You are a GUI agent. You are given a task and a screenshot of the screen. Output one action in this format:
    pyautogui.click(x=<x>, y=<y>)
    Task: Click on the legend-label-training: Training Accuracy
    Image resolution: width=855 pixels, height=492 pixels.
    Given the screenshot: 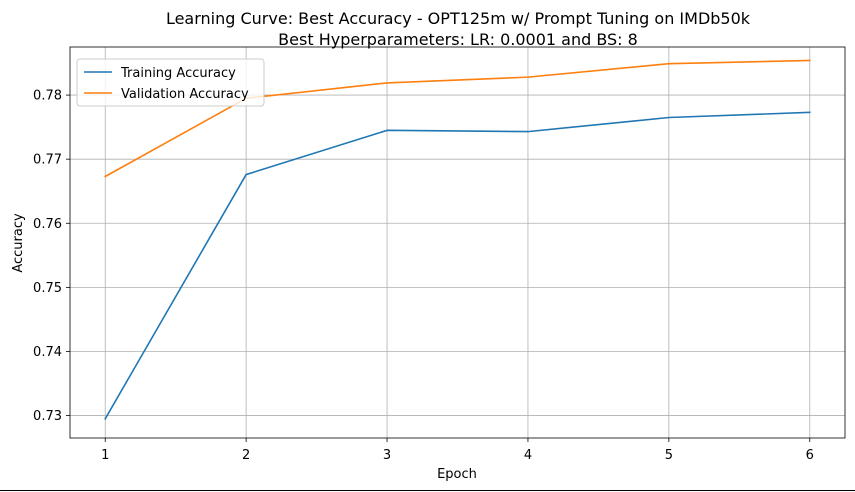 What is the action you would take?
    pyautogui.click(x=178, y=73)
    